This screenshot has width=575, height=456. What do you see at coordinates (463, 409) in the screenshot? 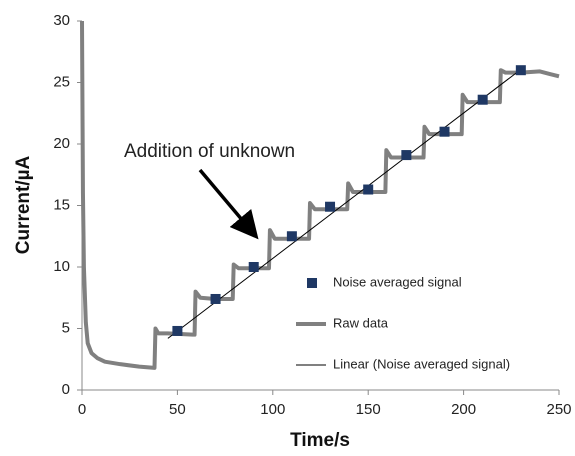
I see `x-tick-label: 200` at bounding box center [463, 409].